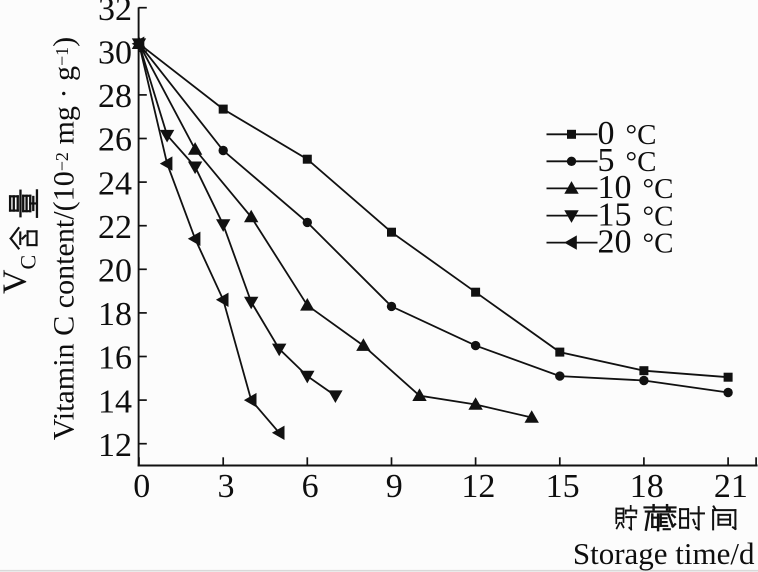 This screenshot has height=572, width=758. I want to click on svg-text: Storage time/d, so click(664, 553).